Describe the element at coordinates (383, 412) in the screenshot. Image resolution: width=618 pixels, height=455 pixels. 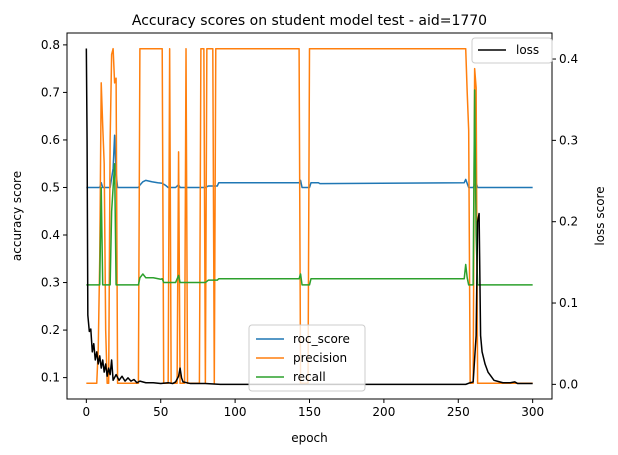
I see `x-tick-label: 200` at that location.